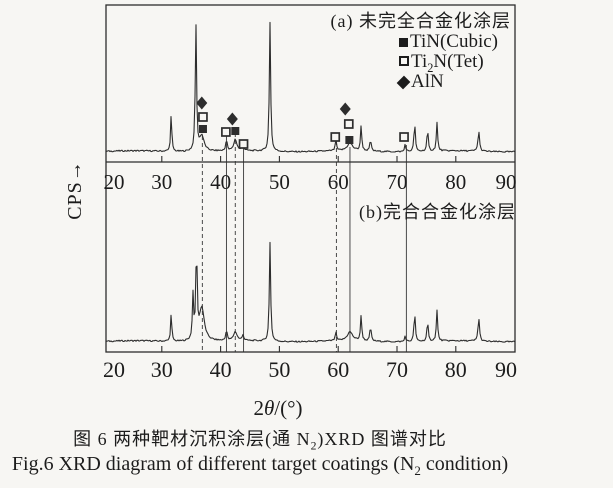 This screenshot has height=488, width=613. I want to click on legend-item-tin: TiN(Cubic), so click(448, 42).